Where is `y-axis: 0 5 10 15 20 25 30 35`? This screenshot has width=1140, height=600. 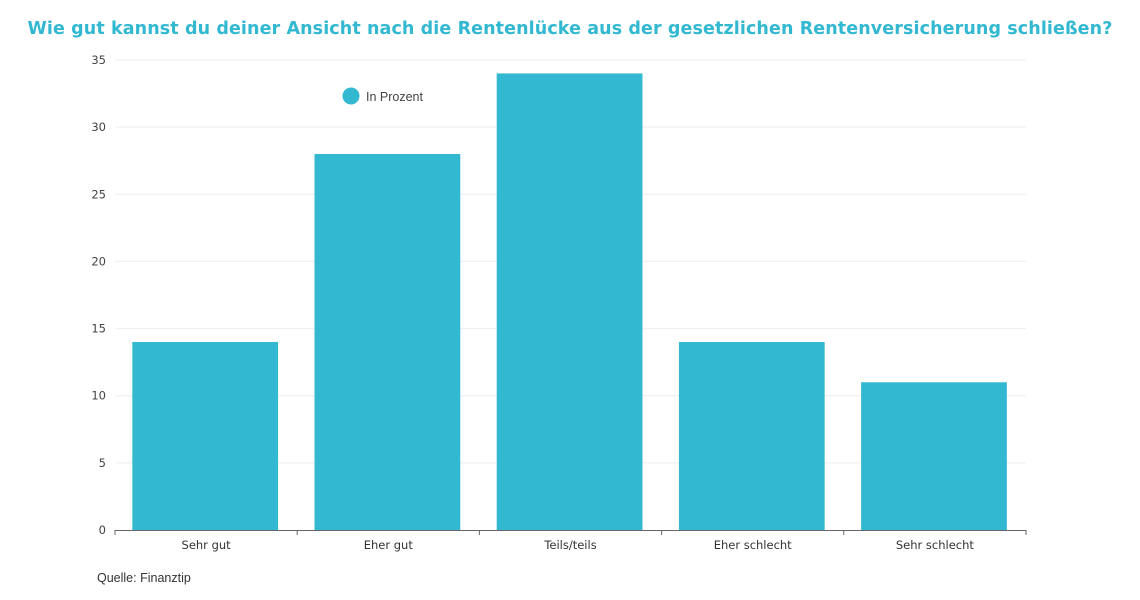
y-axis: 0 5 10 15 20 25 30 35 is located at coordinates (98, 295).